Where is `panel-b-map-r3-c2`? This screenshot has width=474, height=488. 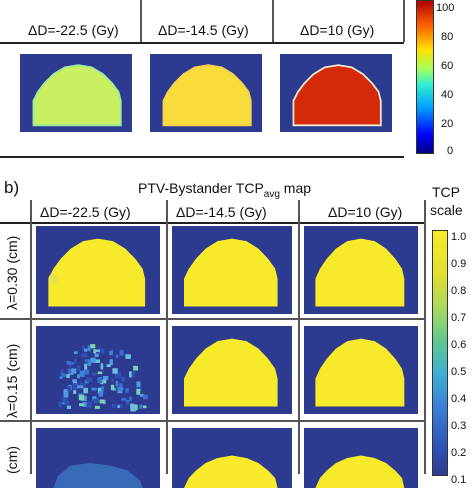
panel-b-map-r3-c2 is located at coordinates (232, 458).